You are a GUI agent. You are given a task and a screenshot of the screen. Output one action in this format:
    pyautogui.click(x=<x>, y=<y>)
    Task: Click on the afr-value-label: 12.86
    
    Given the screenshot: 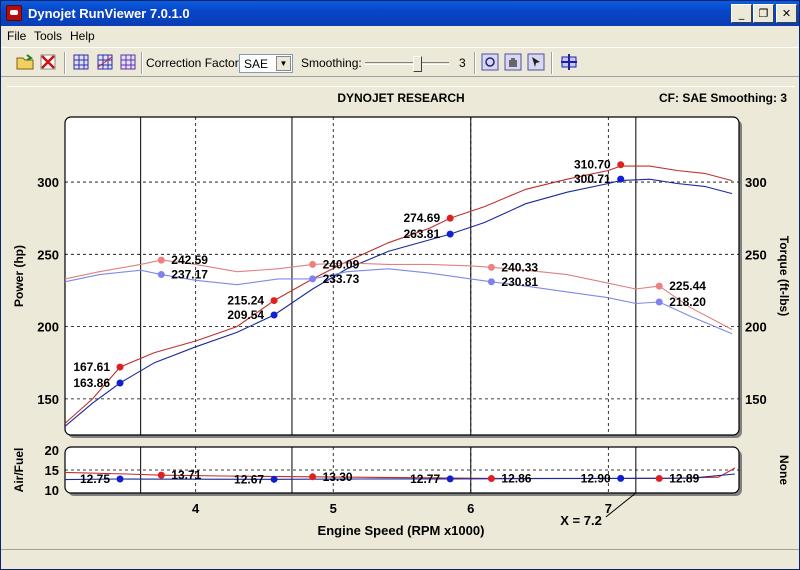 What is the action you would take?
    pyautogui.click(x=516, y=479)
    